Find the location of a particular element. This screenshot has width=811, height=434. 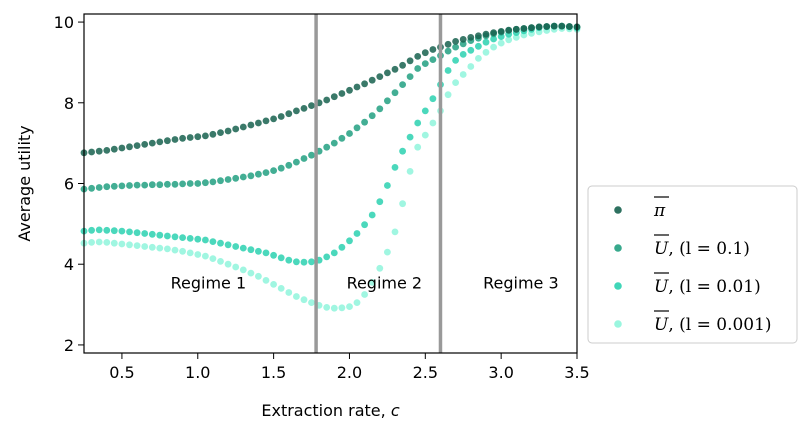

y-axis-label: Average utility is located at coordinates (24, 183).